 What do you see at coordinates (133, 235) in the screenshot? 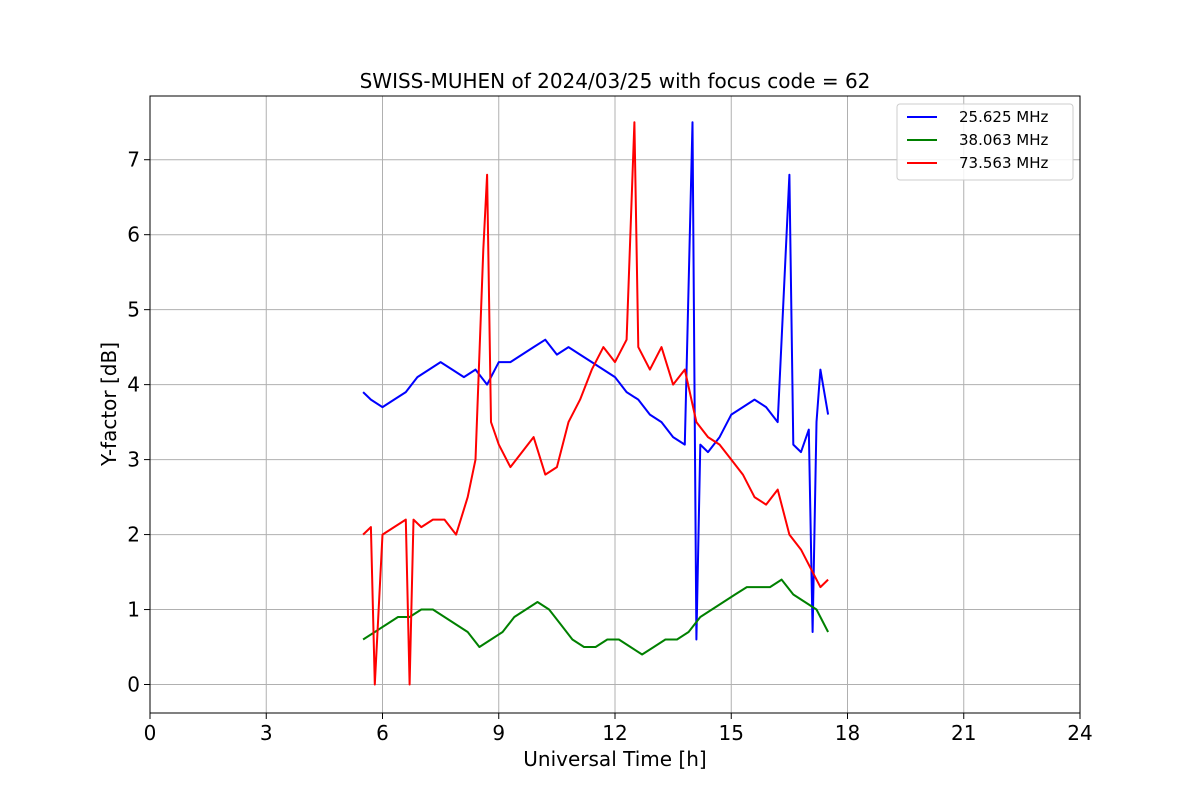
I see `y-tick-label: 6` at bounding box center [133, 235].